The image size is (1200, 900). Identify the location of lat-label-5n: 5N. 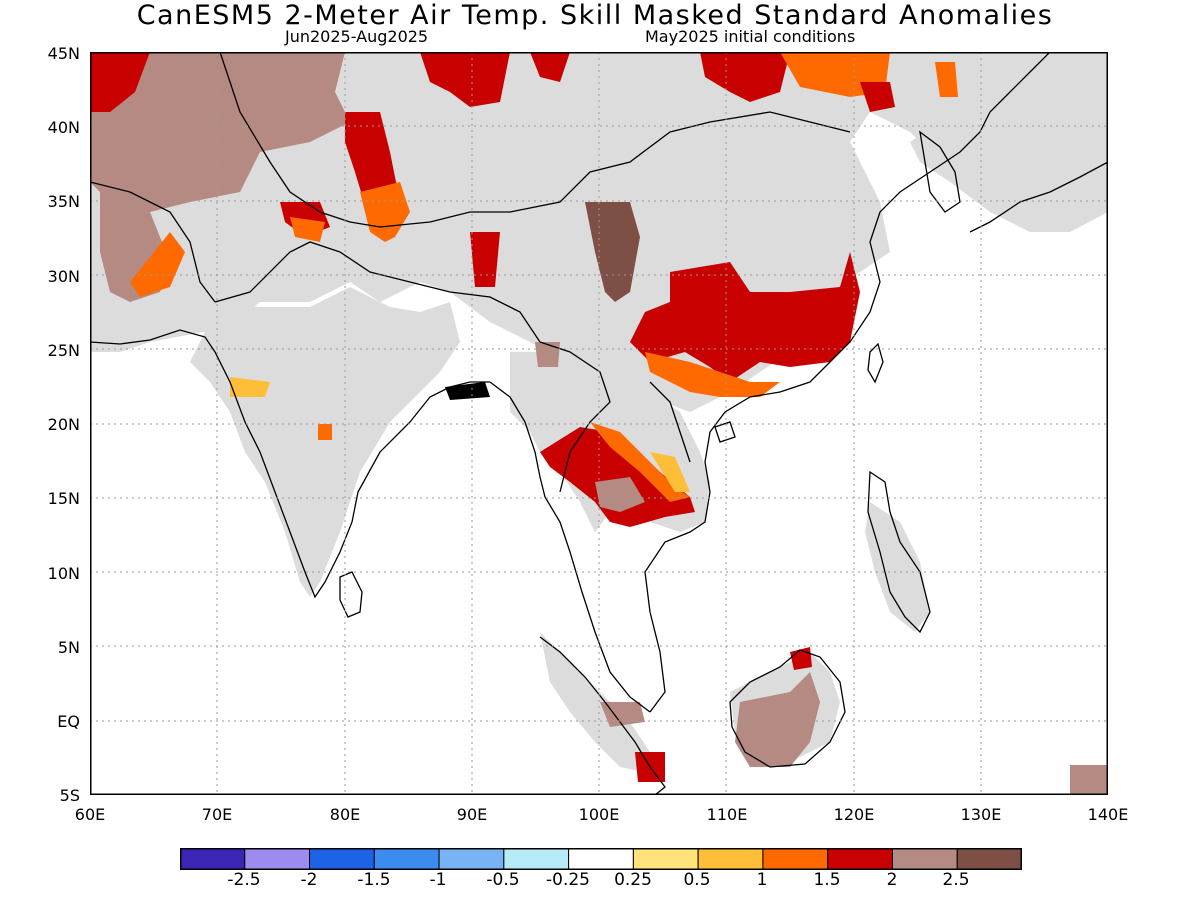
(68, 647).